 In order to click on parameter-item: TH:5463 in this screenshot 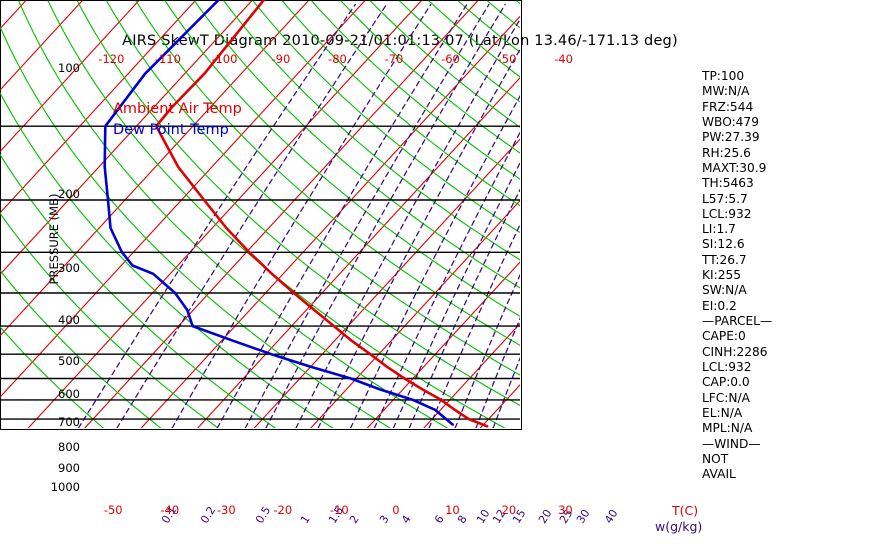, I will do `click(728, 183)`.